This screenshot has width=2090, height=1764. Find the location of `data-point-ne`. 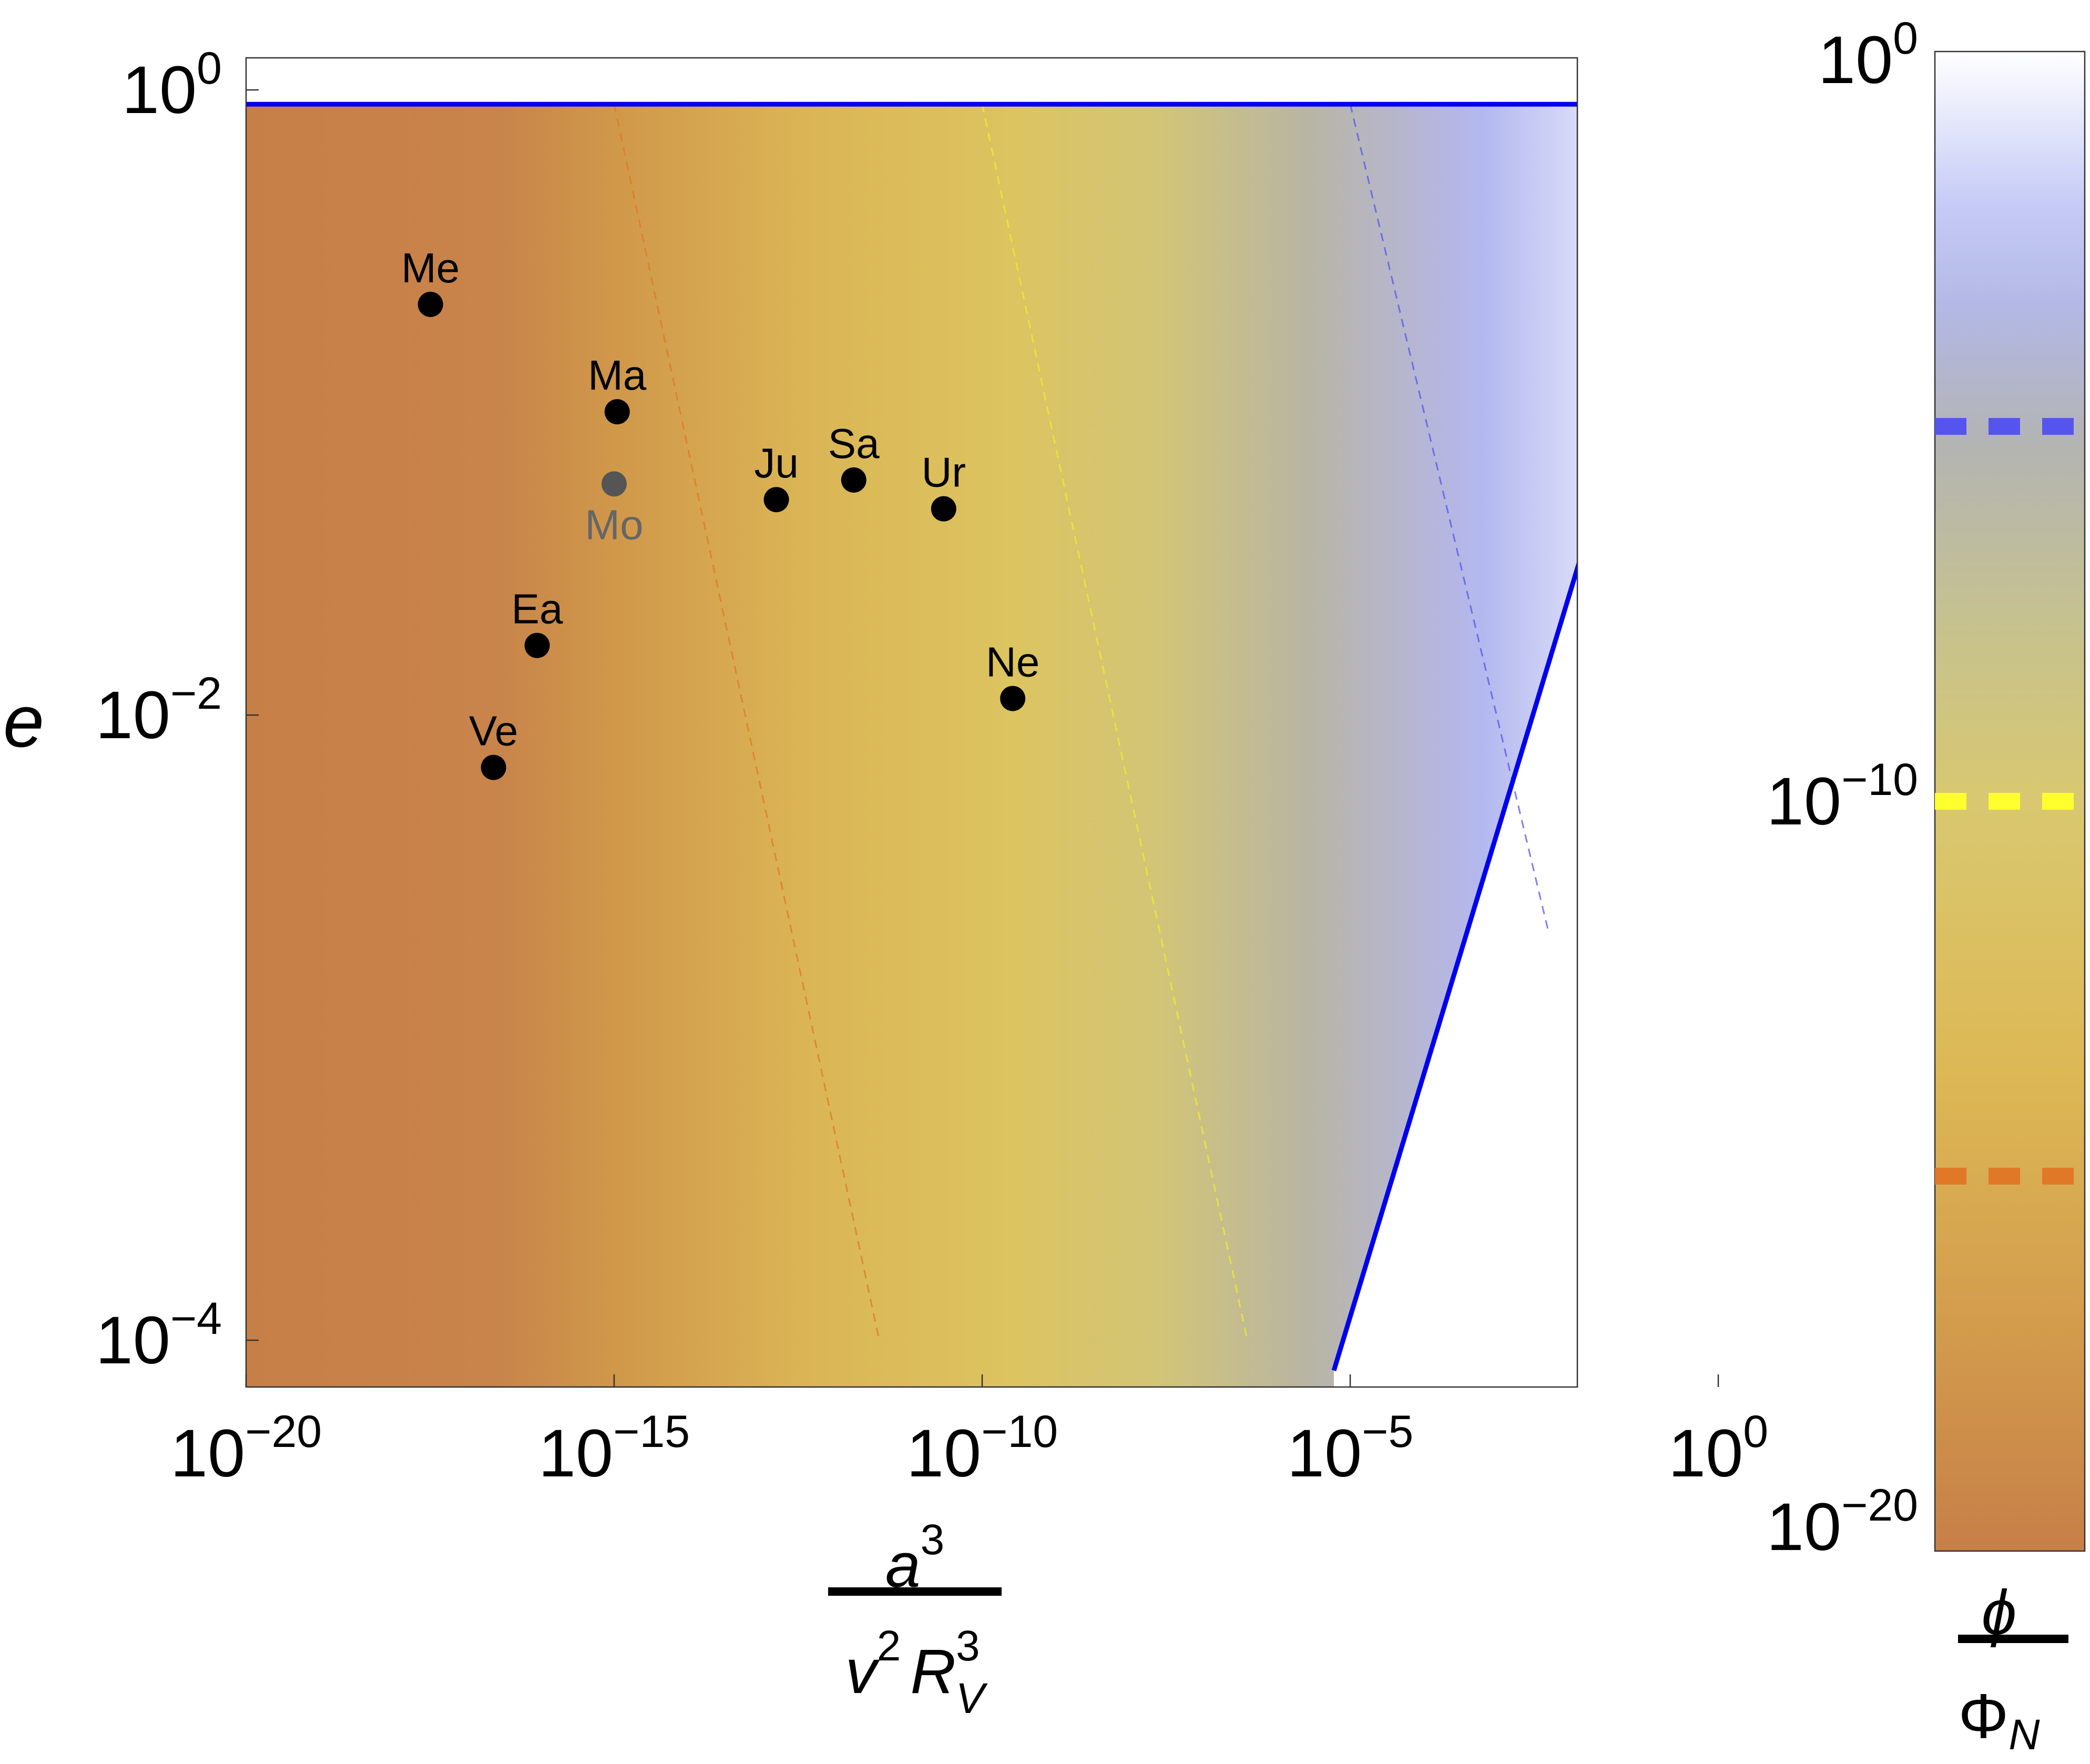

data-point-ne is located at coordinates (1013, 698).